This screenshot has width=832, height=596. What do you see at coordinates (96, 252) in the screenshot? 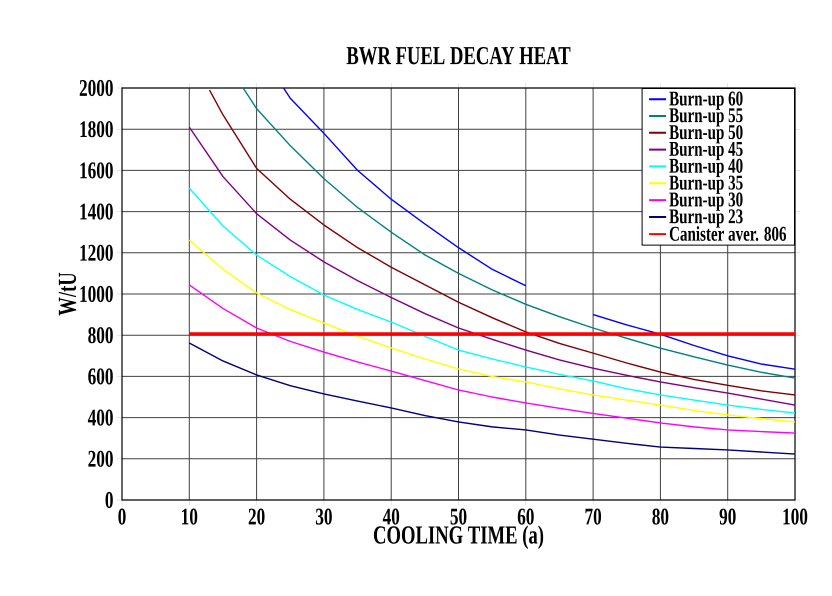
I see `y-tick-label: 1200` at bounding box center [96, 252].